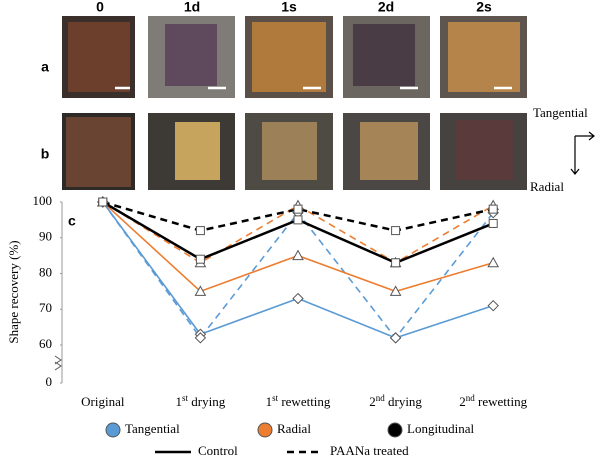 Image resolution: width=600 pixels, height=462 pixels. I want to click on x-tick-label: 1st drying, so click(201, 401).